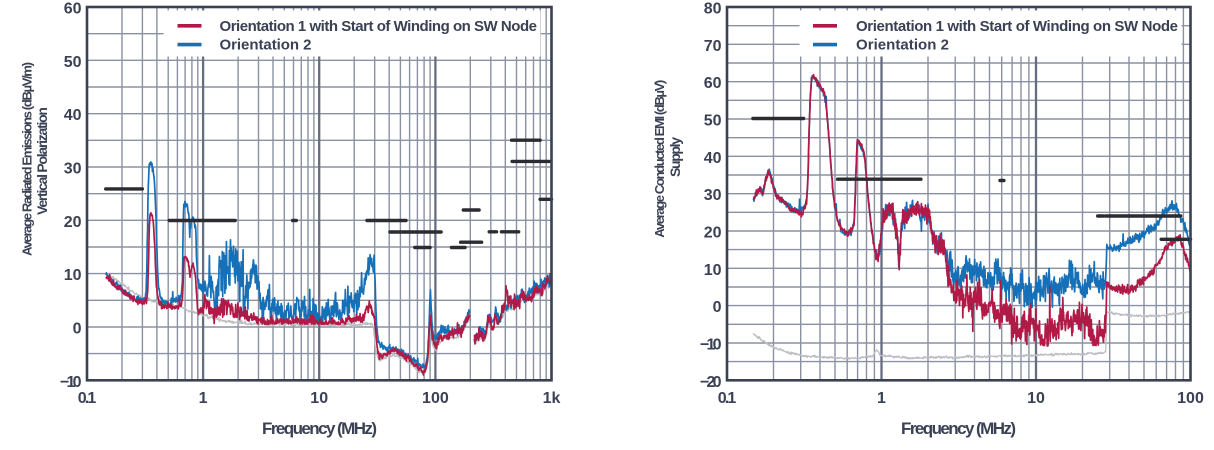  What do you see at coordinates (659, 159) in the screenshot?
I see `svg-text: Average Conducted EMI (dBµV)` at bounding box center [659, 159].